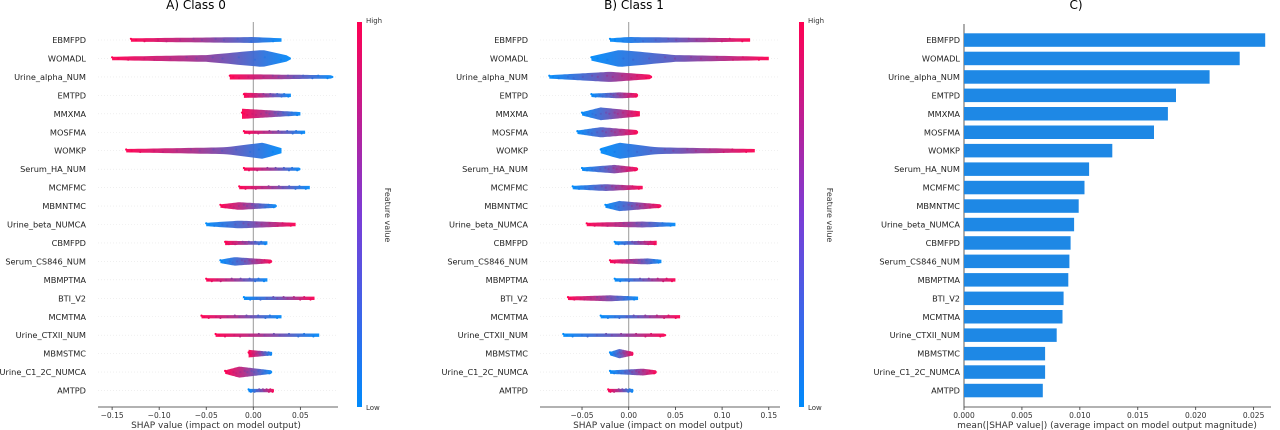 This screenshot has width=1280, height=430. I want to click on panel-a-feature-row: CBMFPD, so click(195, 243).